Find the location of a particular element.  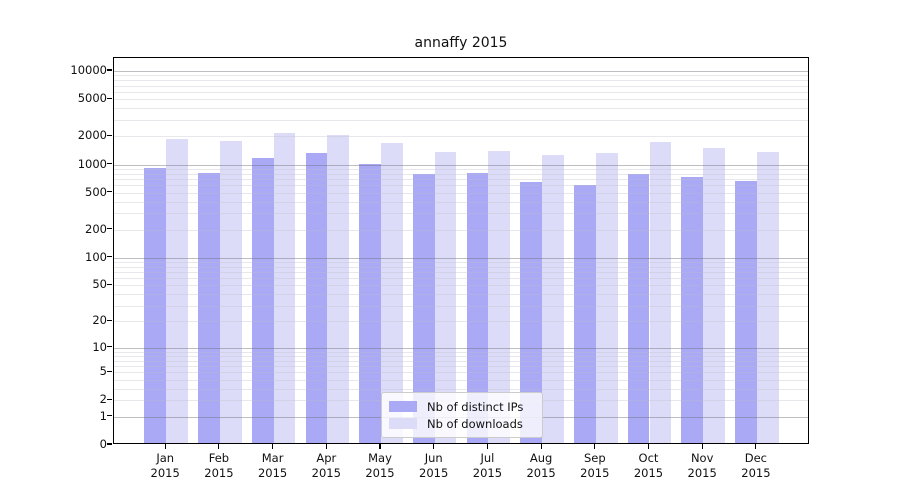

bar-distinct-ips-jul is located at coordinates (477, 307).